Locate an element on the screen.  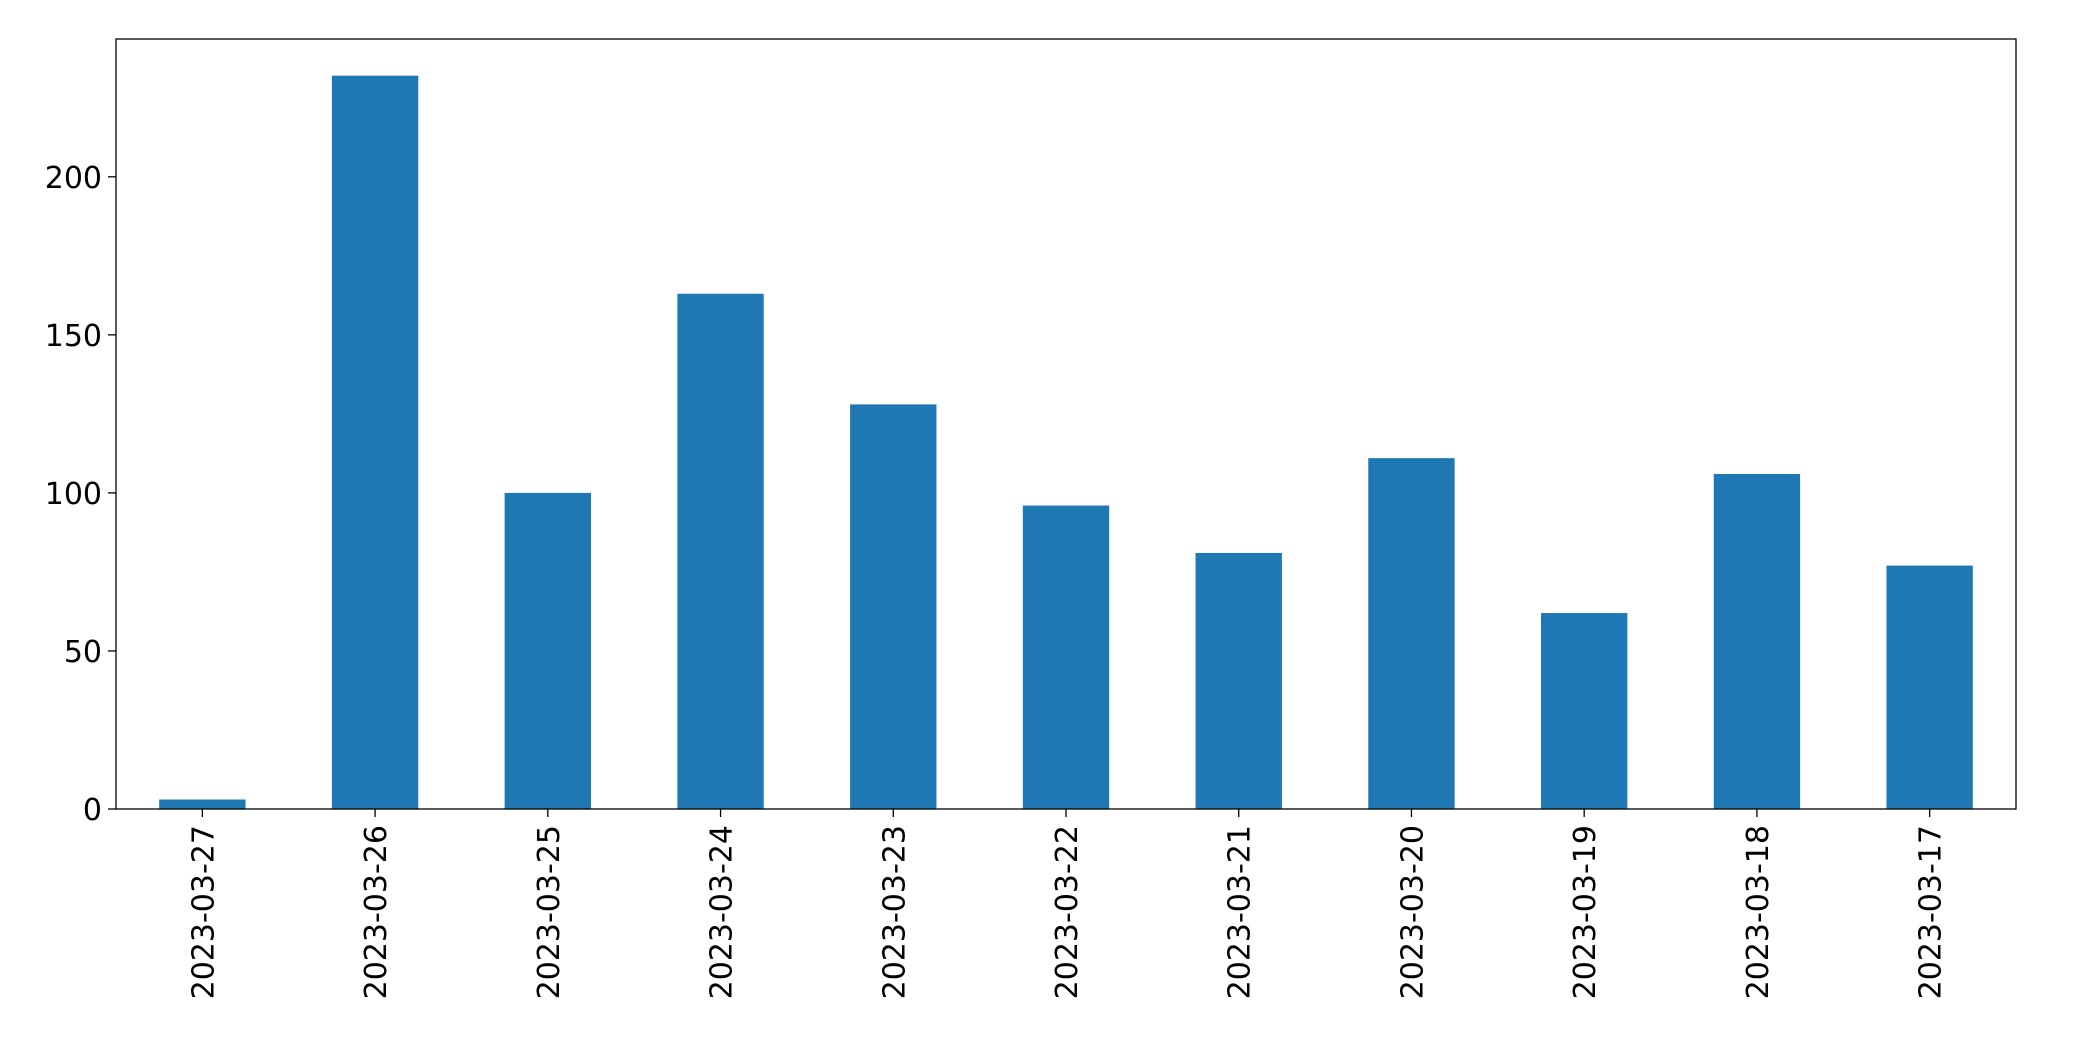
x-tick-label: 2023-03-17 is located at coordinates (1931, 912).